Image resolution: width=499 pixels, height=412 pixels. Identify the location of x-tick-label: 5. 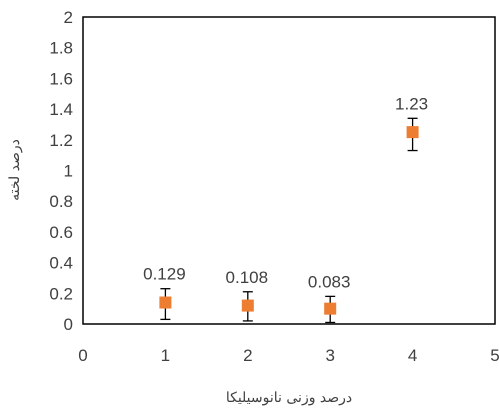
(494, 355).